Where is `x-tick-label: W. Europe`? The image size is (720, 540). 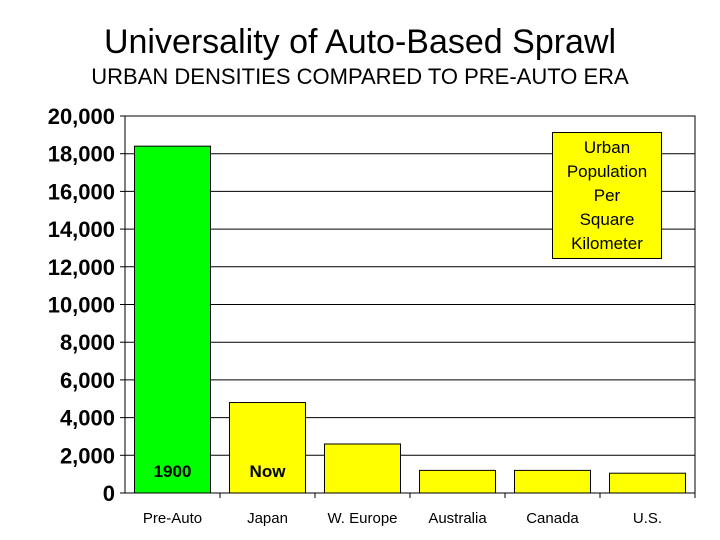
x-tick-label: W. Europe is located at coordinates (362, 518).